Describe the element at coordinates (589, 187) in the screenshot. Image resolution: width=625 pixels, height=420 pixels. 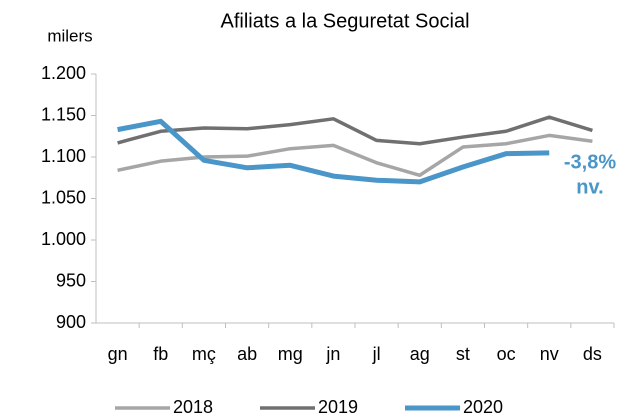
I see `annotation: nv.` at that location.